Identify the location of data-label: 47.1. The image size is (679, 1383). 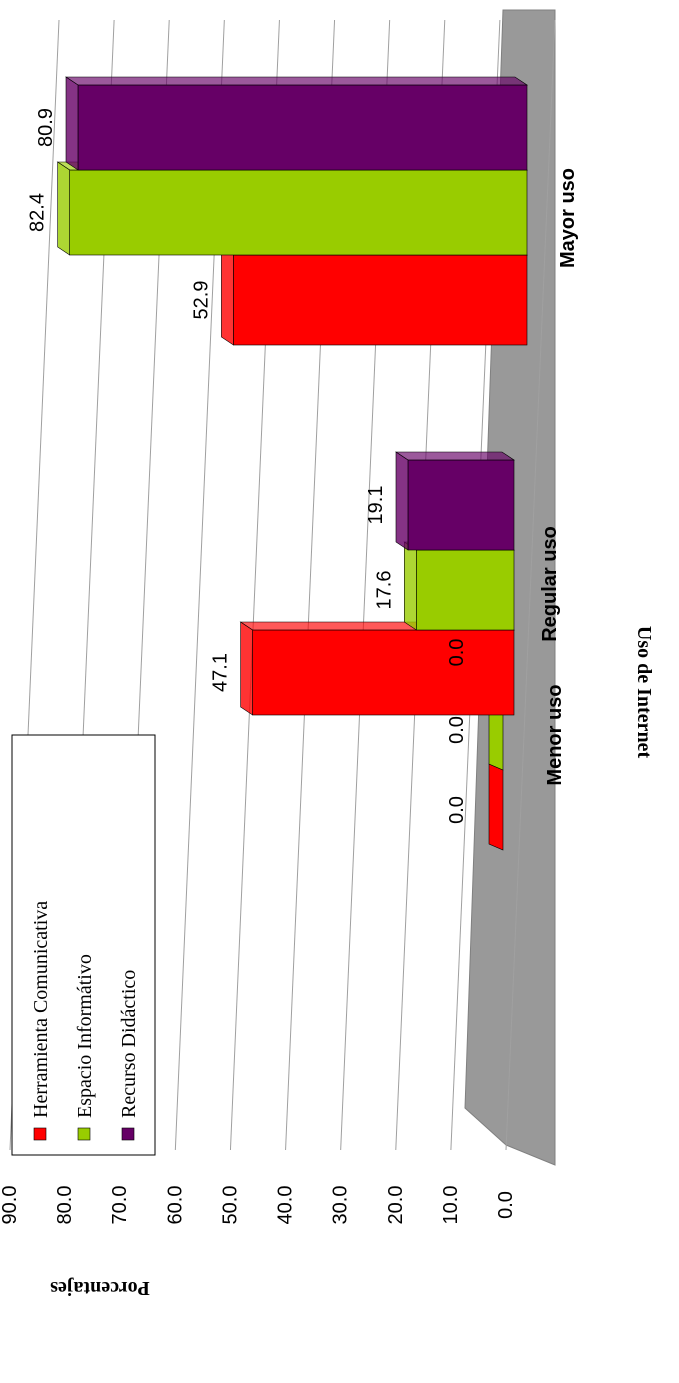
(221, 672).